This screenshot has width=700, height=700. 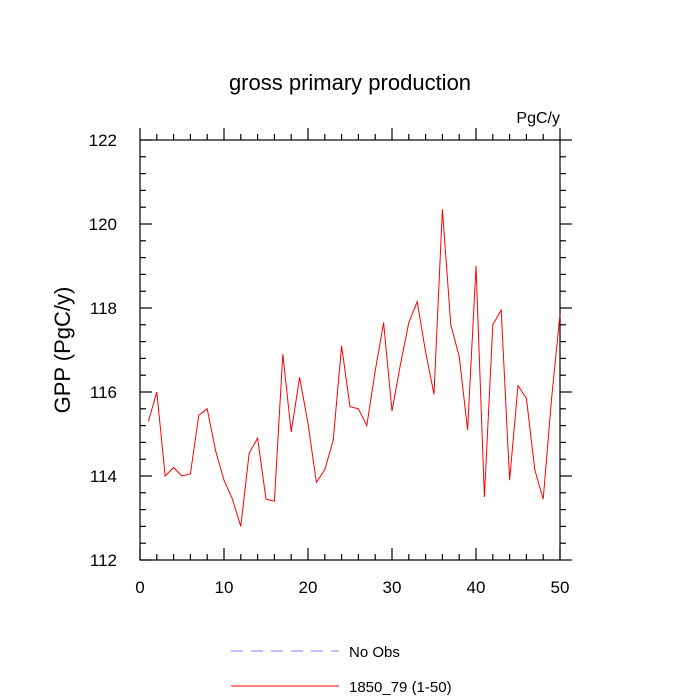 What do you see at coordinates (103, 308) in the screenshot?
I see `y-tick-label: 118` at bounding box center [103, 308].